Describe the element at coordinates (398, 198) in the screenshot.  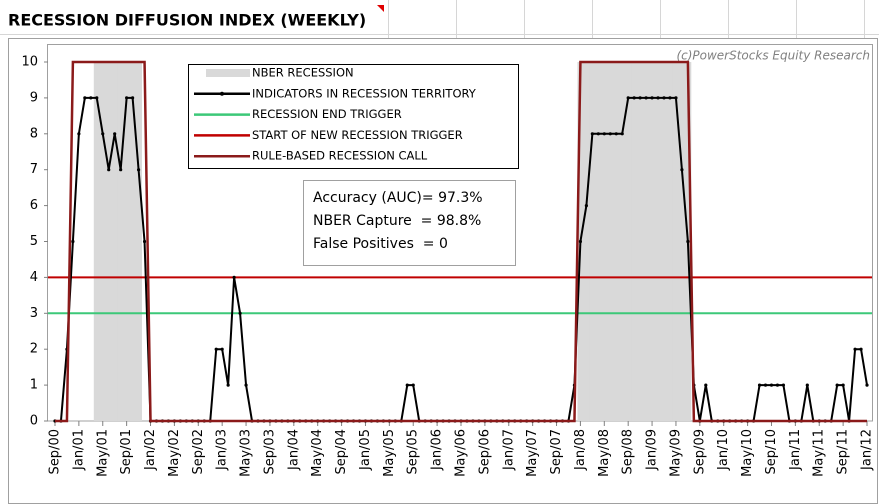
I see `stats-accuracy: Accuracy (AUC)= 97.3%` at that location.